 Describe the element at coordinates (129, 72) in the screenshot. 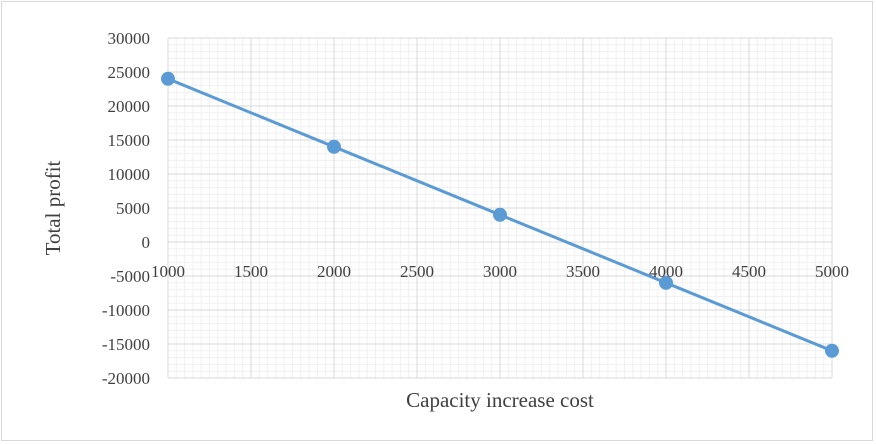

I see `y-tick-label: 25000` at that location.